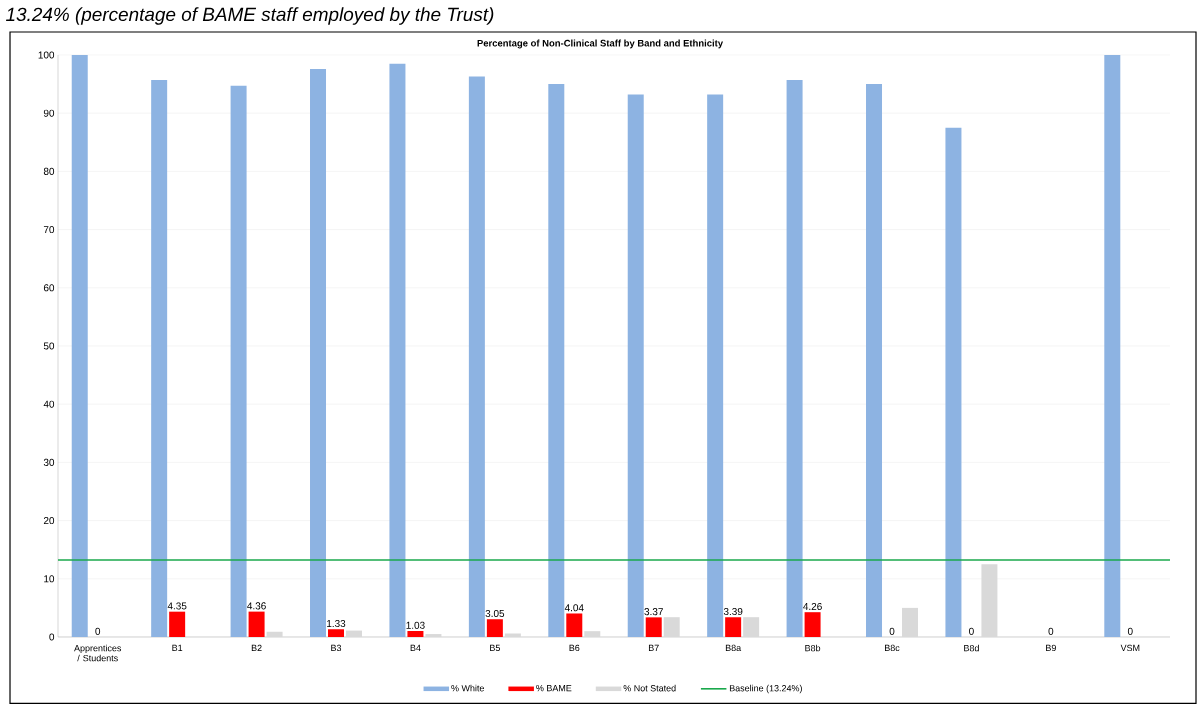  Describe the element at coordinates (49, 346) in the screenshot. I see `y-tick-label: 50` at that location.